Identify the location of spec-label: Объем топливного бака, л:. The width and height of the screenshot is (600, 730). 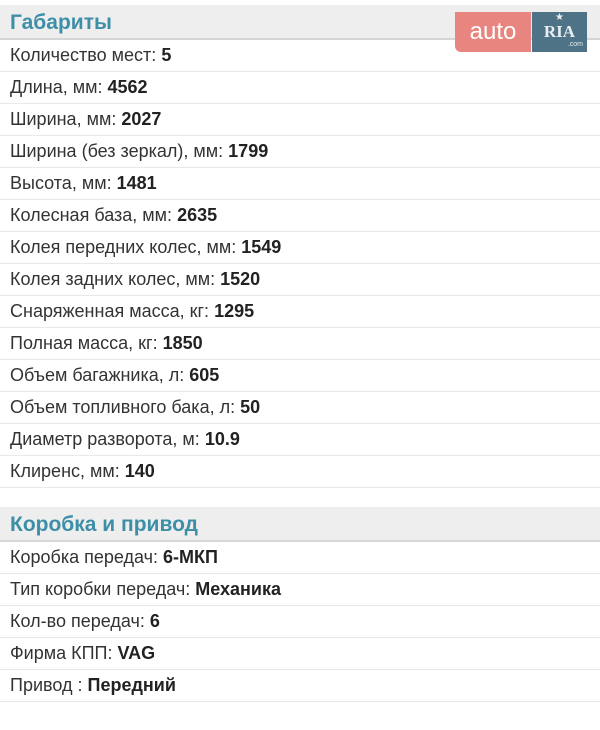
(123, 407).